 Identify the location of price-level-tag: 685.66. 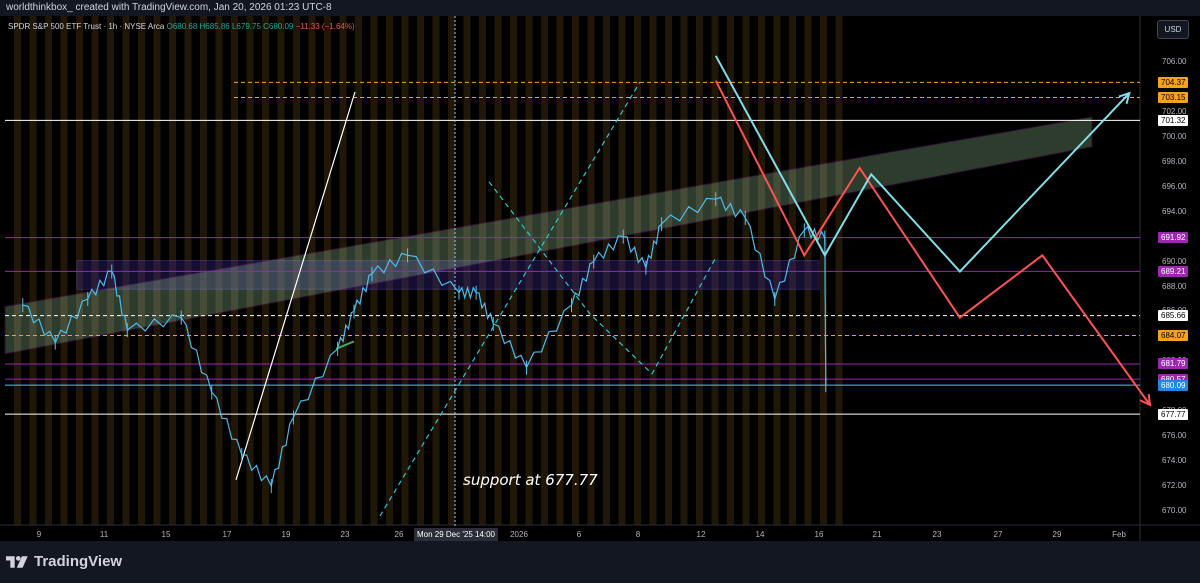
(1173, 316).